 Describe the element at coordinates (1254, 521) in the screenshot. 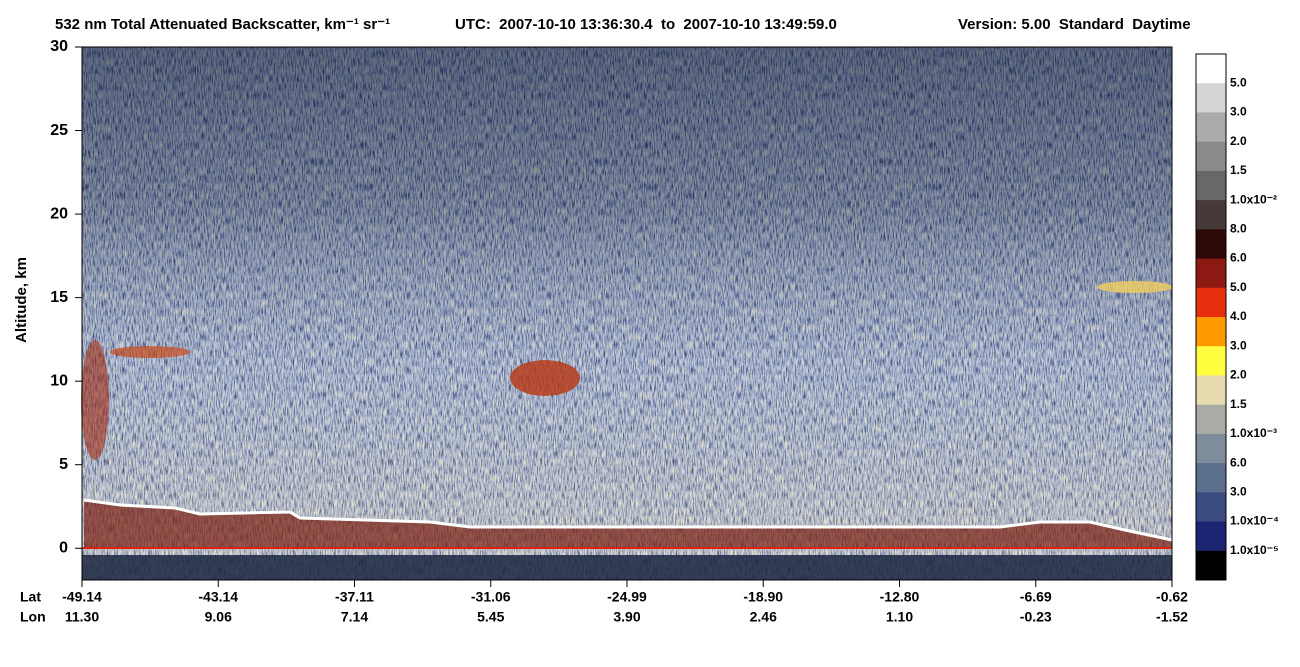

I see `colorbar-label: 1.0x10⁻⁴` at that location.